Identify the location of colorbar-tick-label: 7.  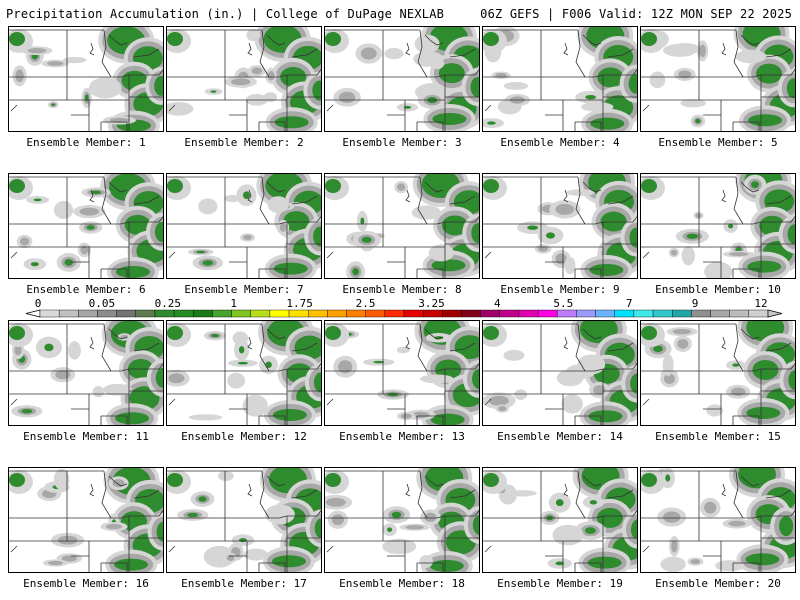
(629, 303).